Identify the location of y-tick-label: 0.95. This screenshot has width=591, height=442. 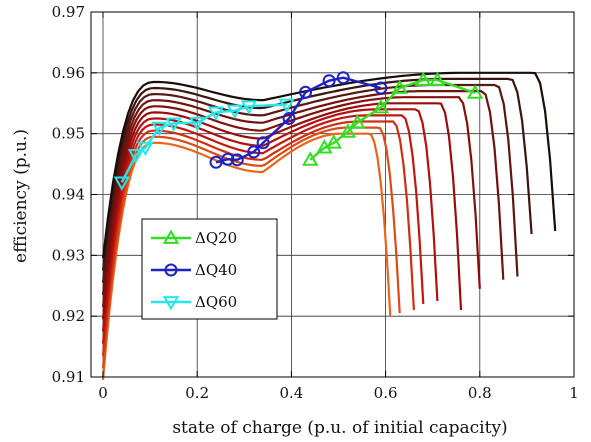
(68, 134).